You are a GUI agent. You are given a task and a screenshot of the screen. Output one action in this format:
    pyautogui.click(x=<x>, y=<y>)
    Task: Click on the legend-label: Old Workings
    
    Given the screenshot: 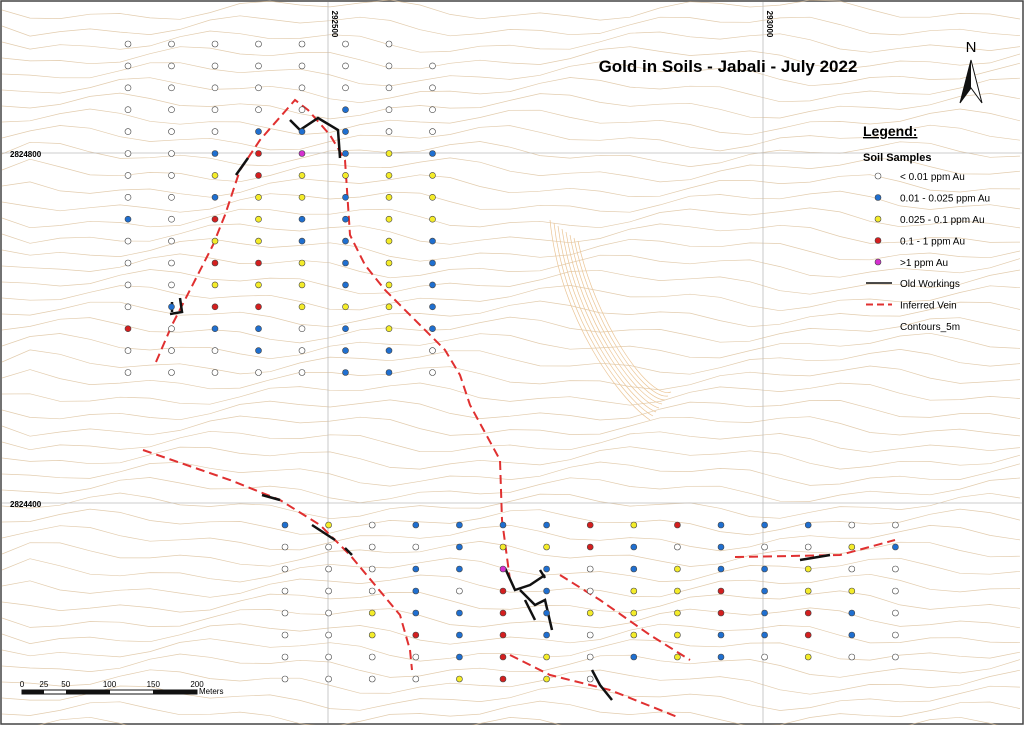 What is the action you would take?
    pyautogui.click(x=930, y=284)
    